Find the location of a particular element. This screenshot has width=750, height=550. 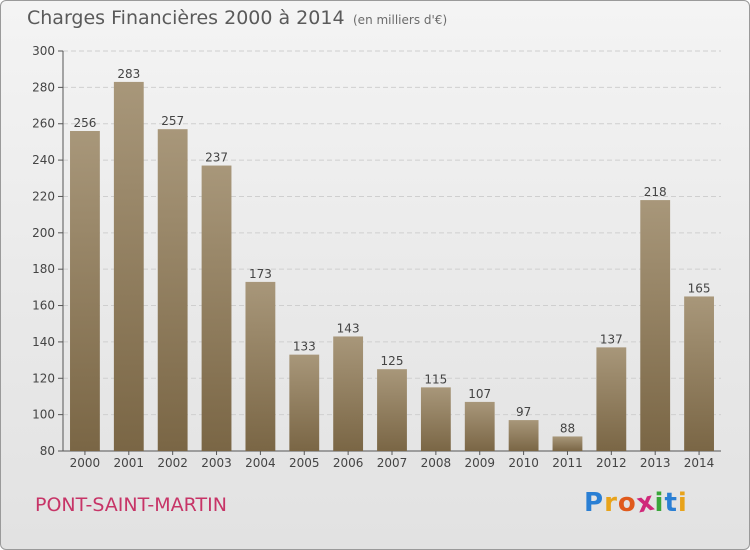

bar-value-label: 88 is located at coordinates (567, 428).